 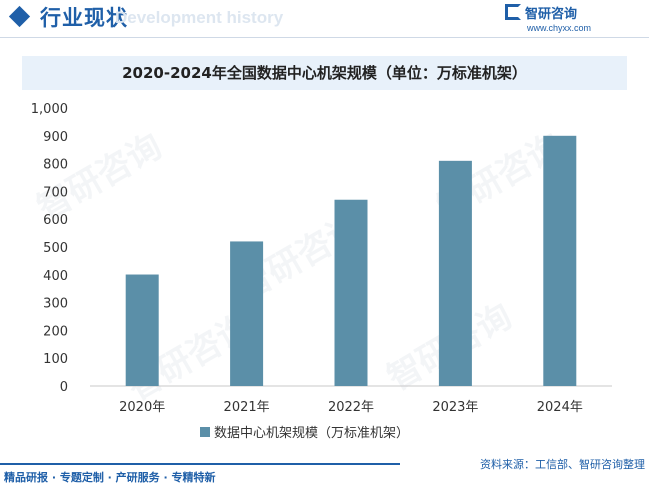 What do you see at coordinates (55, 192) in the screenshot?
I see `y-tick-label: 700` at bounding box center [55, 192].